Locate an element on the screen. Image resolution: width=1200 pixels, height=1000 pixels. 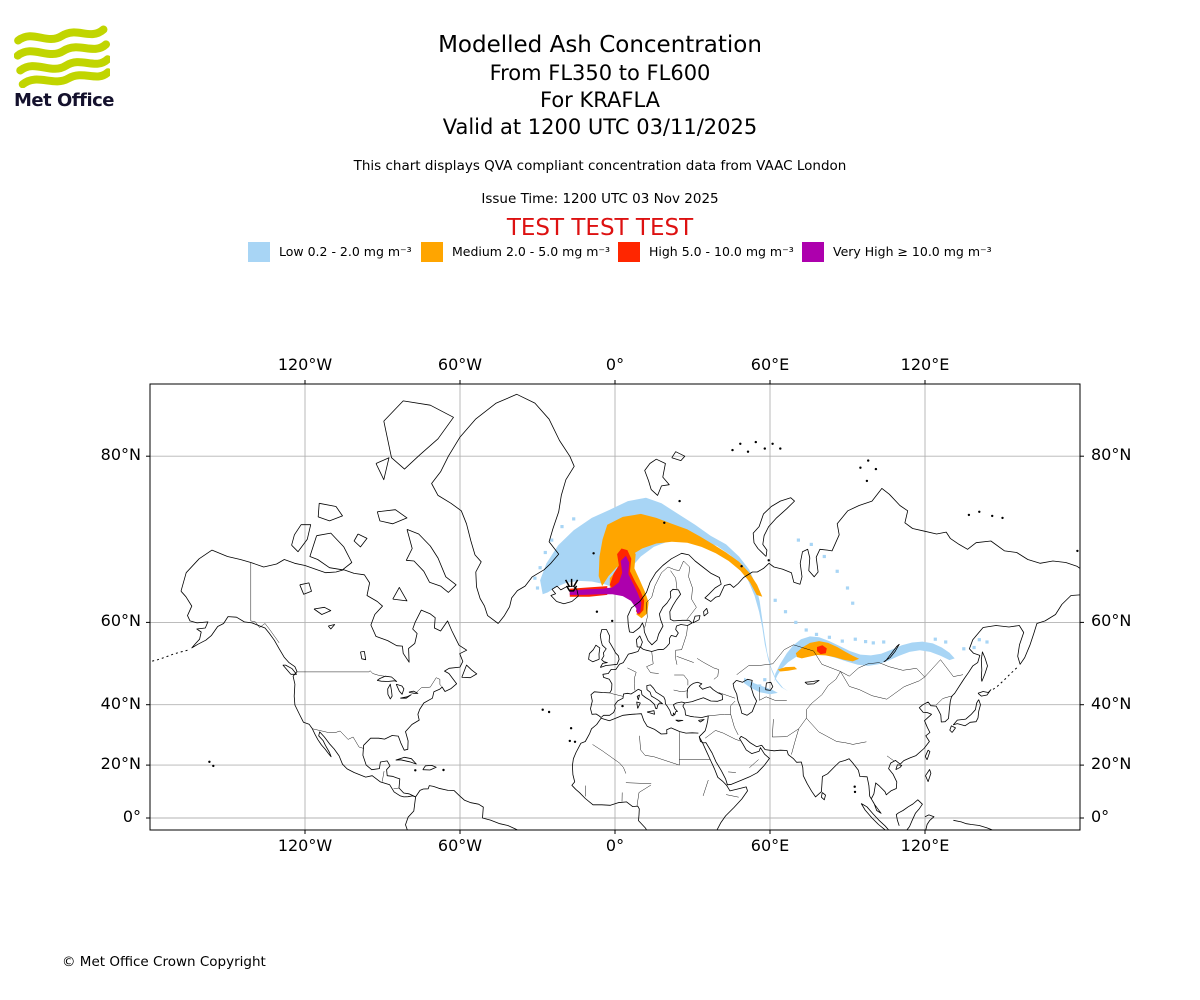
axis-label: 40°N is located at coordinates (120, 703).